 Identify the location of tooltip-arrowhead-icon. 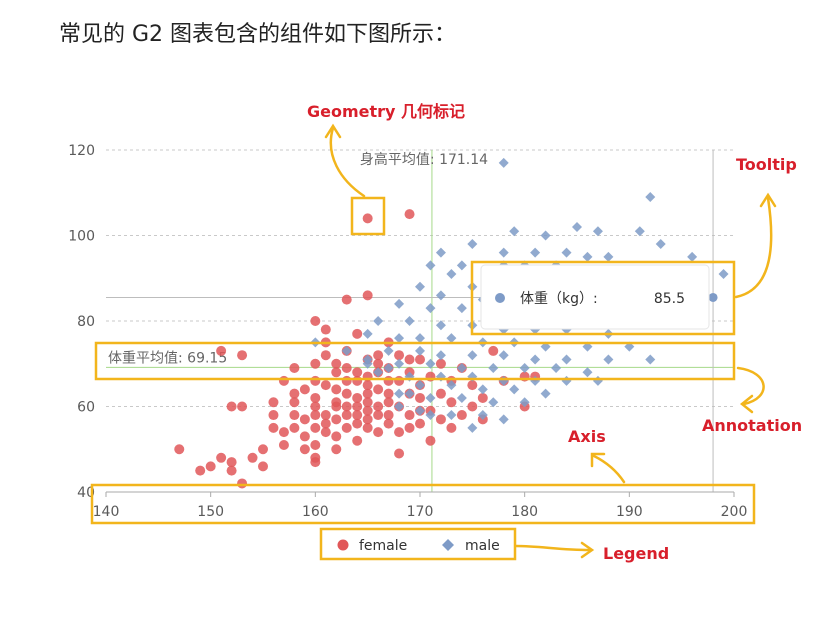
(768, 200).